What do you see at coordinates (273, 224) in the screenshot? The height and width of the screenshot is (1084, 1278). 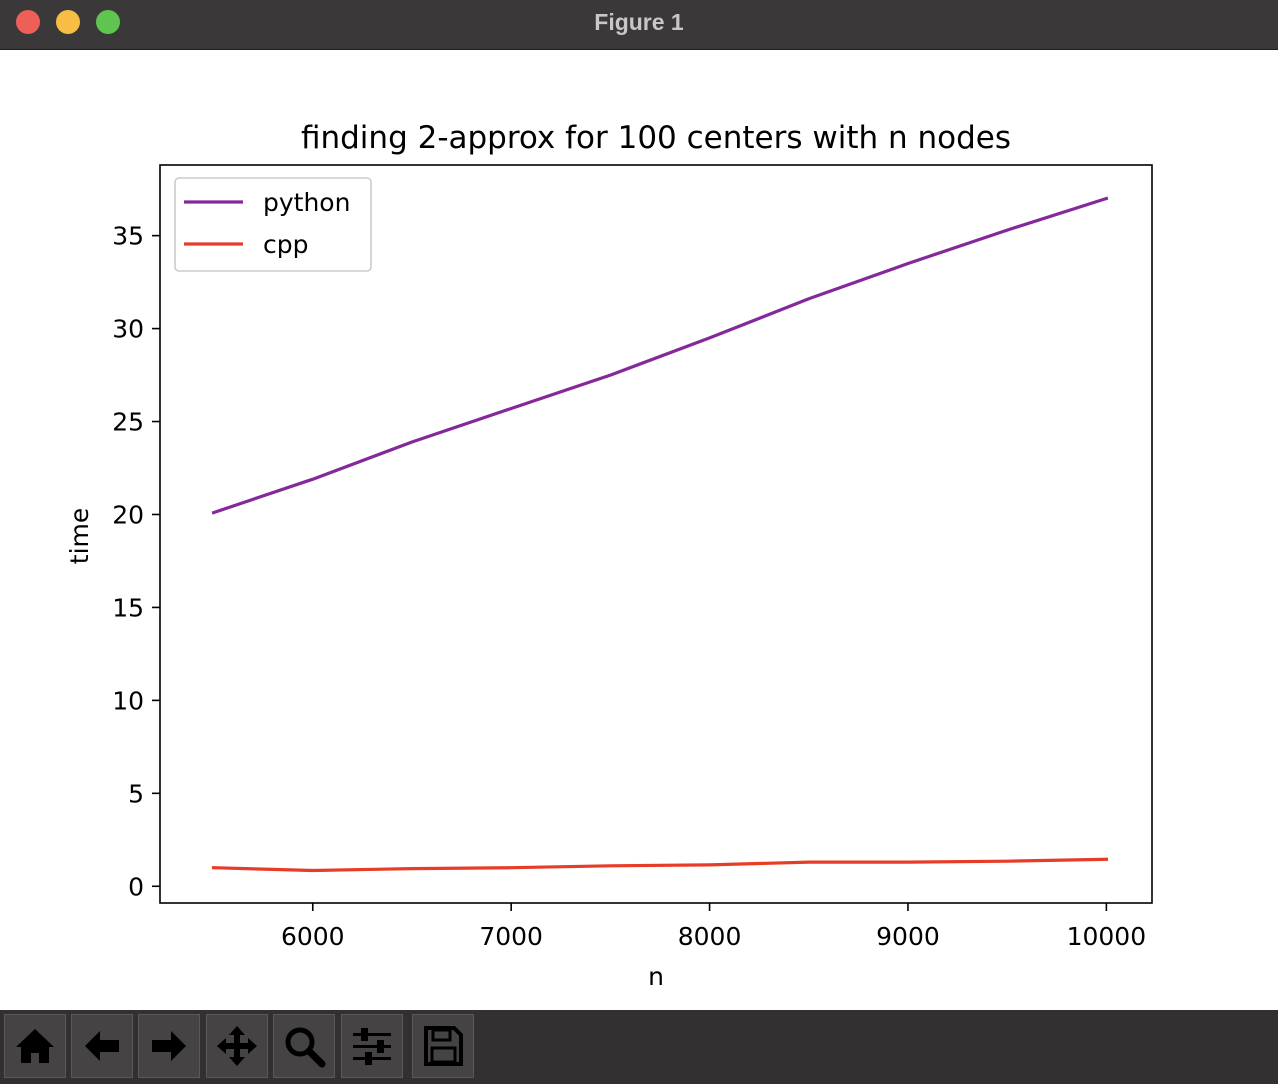 I see `legend: python cpp` at bounding box center [273, 224].